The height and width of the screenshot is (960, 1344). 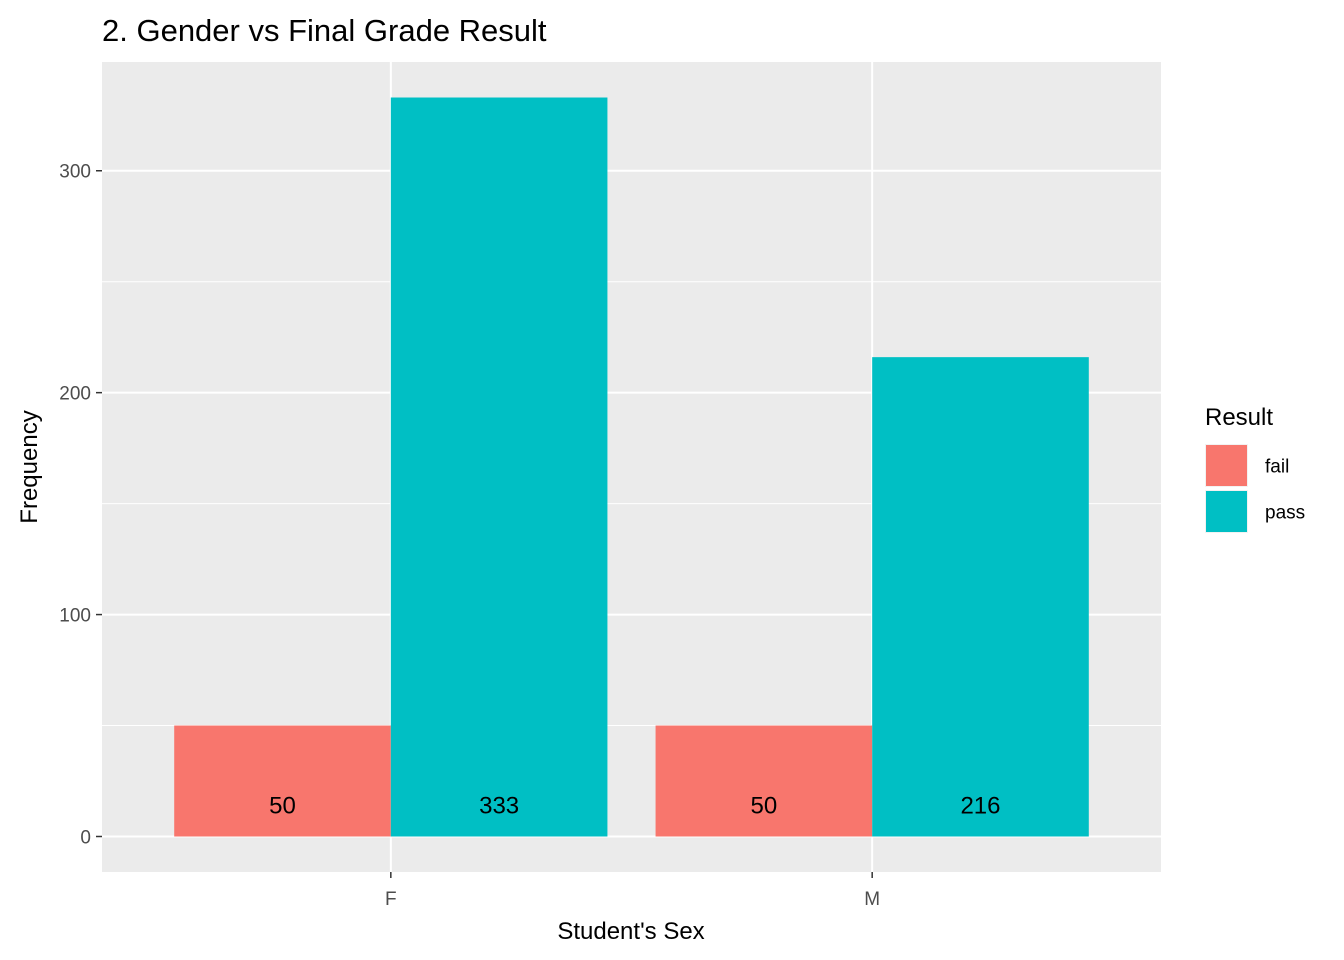 I want to click on x-axis-title: Student's Sex, so click(x=630, y=931).